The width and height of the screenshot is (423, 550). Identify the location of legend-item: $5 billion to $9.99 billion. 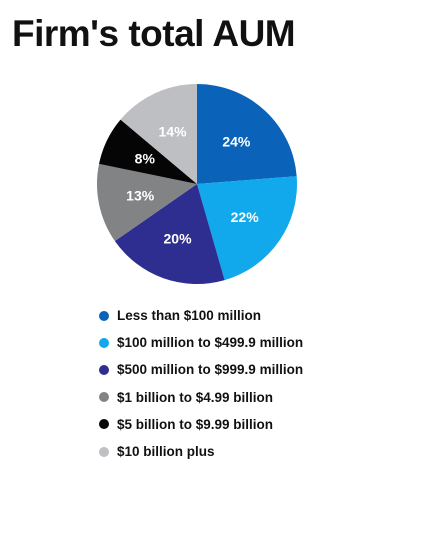
(201, 424).